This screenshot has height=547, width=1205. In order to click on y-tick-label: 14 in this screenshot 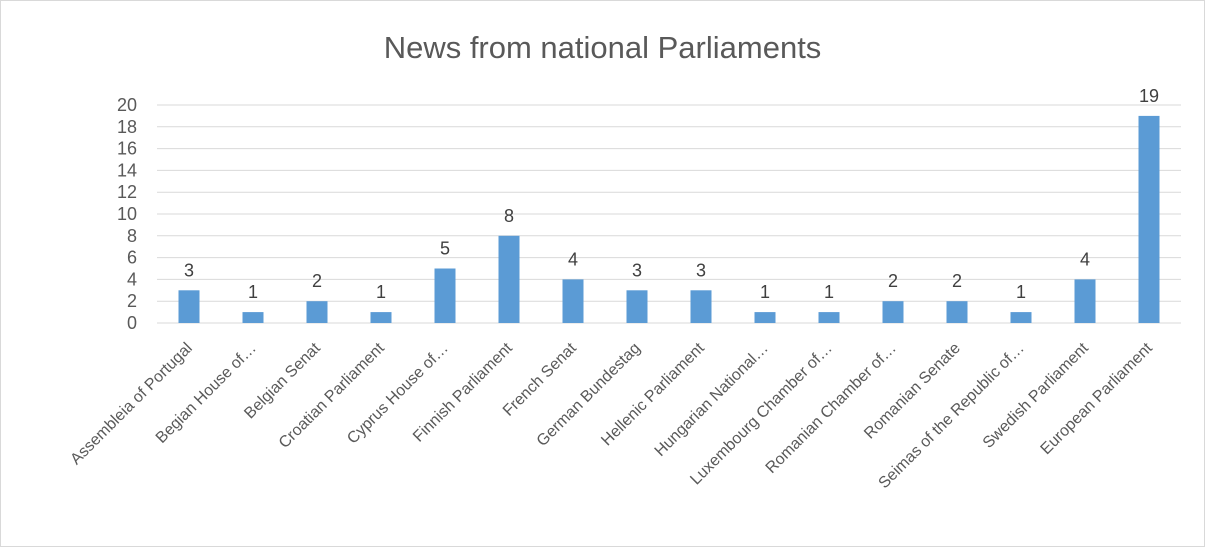, I will do `click(127, 170)`.